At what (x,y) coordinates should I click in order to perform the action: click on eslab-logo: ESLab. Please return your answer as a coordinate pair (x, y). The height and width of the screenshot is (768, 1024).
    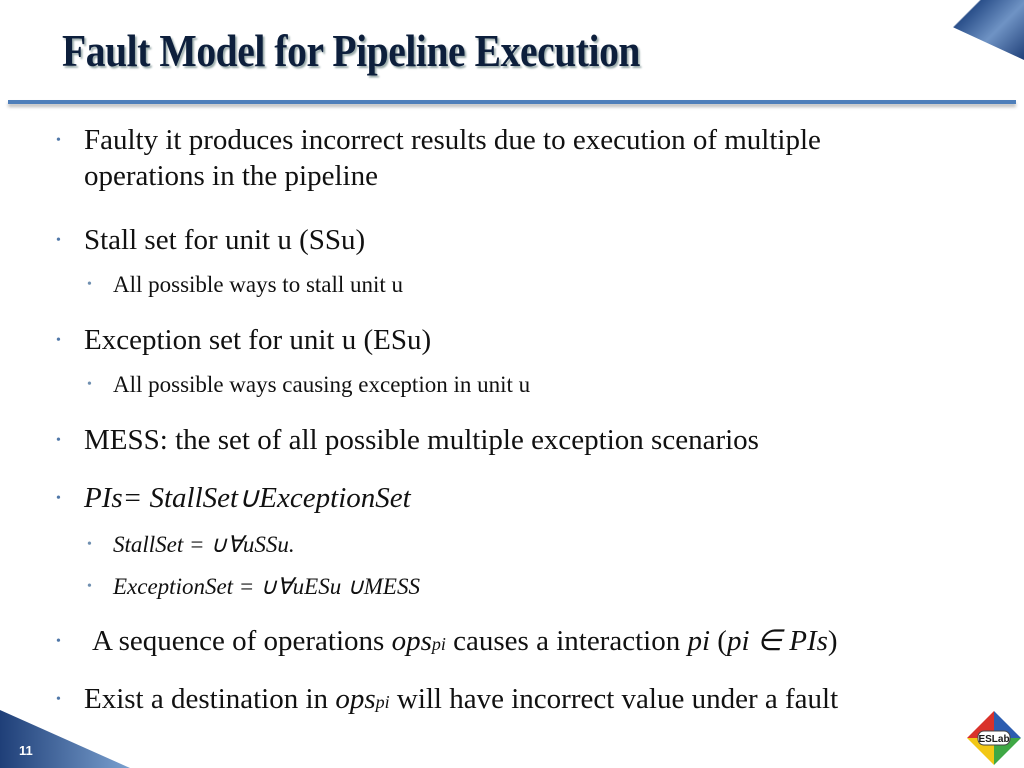
    Looking at the image, I should click on (994, 738).